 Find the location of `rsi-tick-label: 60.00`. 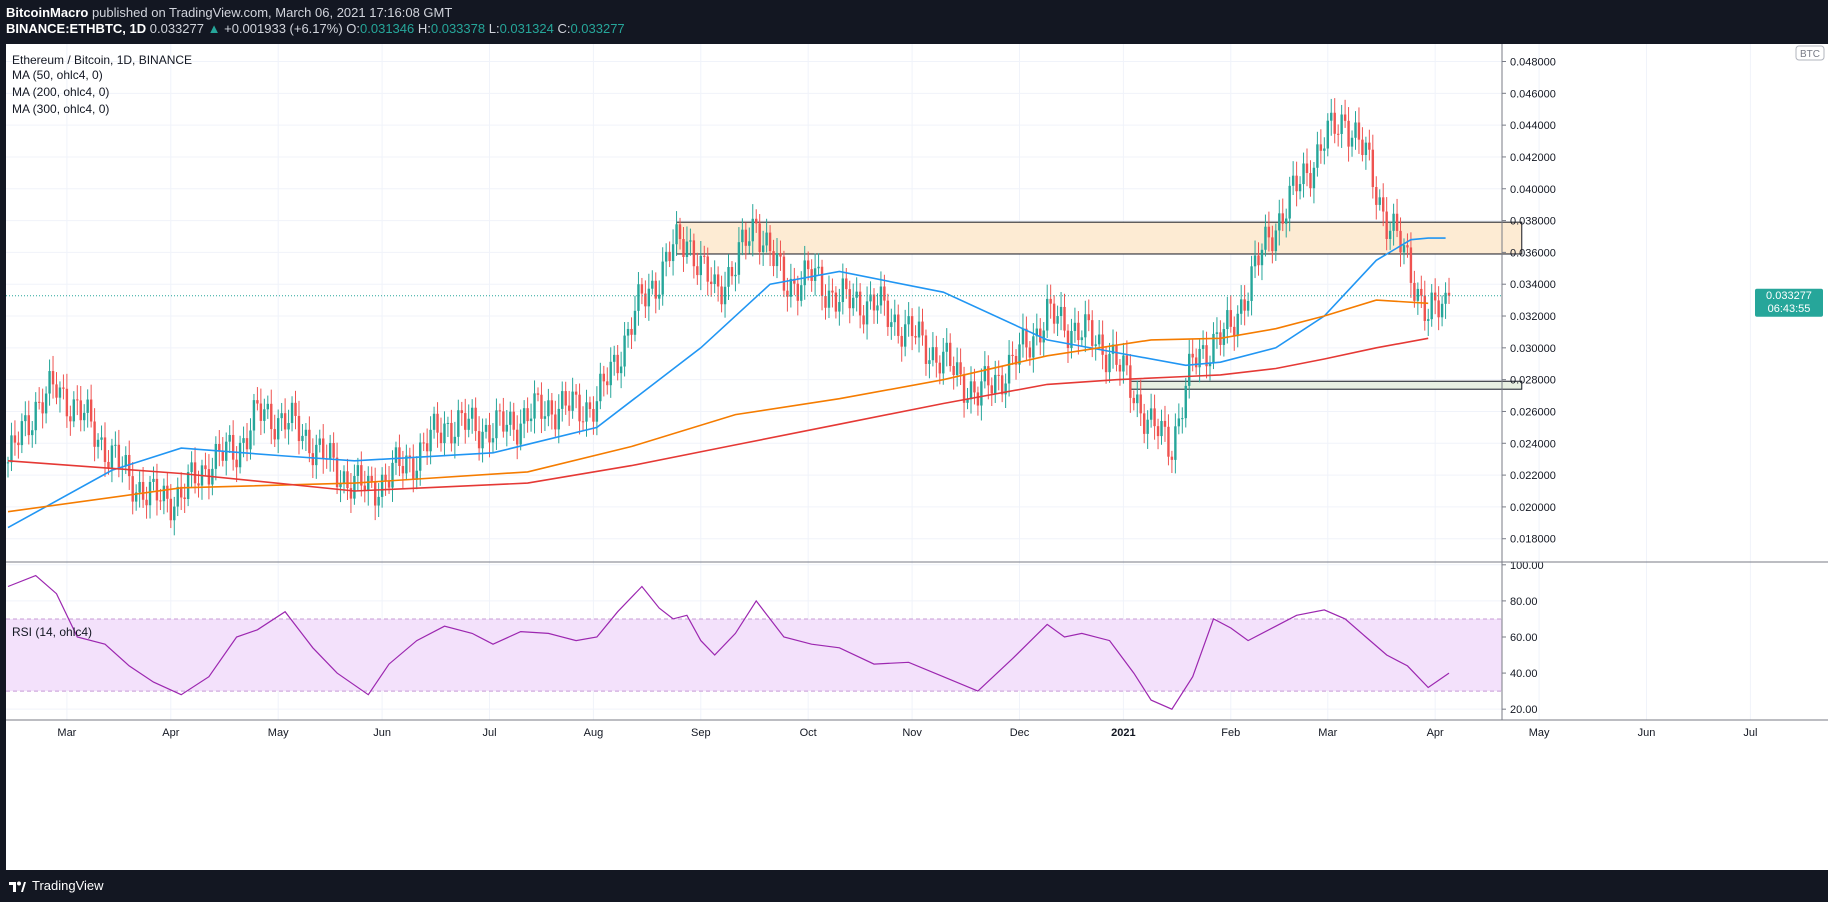

rsi-tick-label: 60.00 is located at coordinates (1524, 638).